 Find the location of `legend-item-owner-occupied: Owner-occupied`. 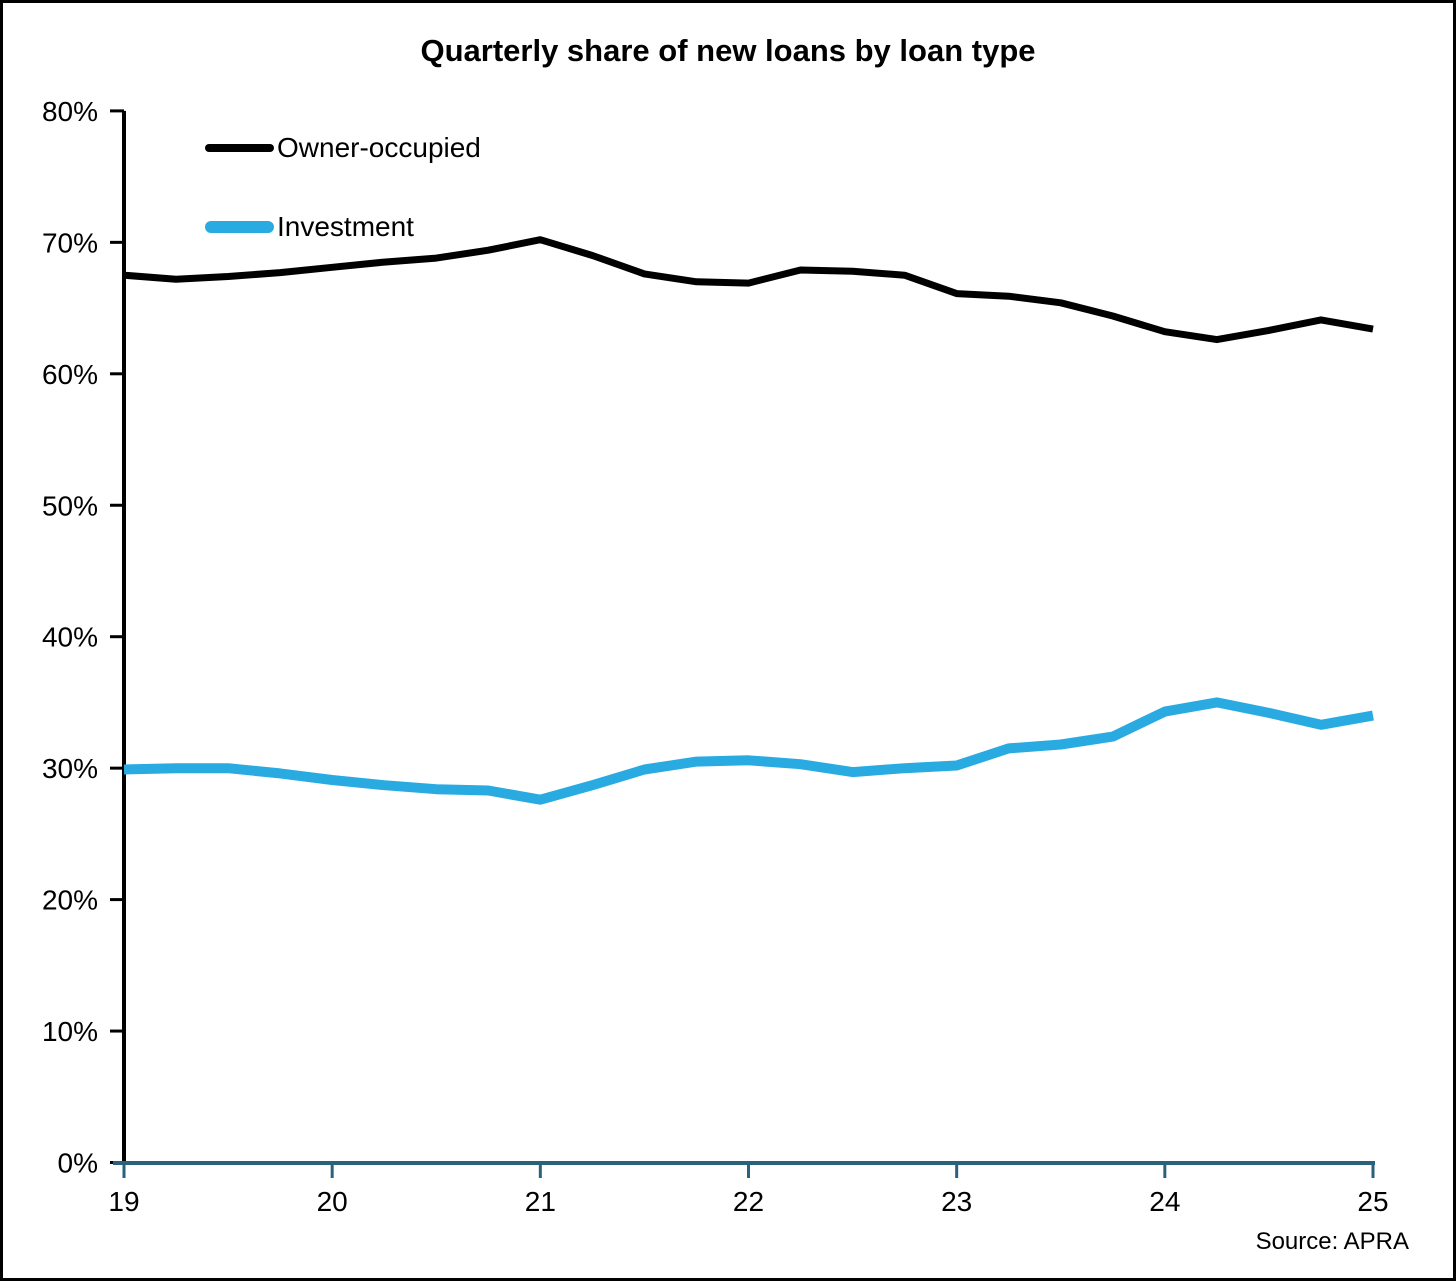

legend-item-owner-occupied: Owner-occupied is located at coordinates (343, 148).